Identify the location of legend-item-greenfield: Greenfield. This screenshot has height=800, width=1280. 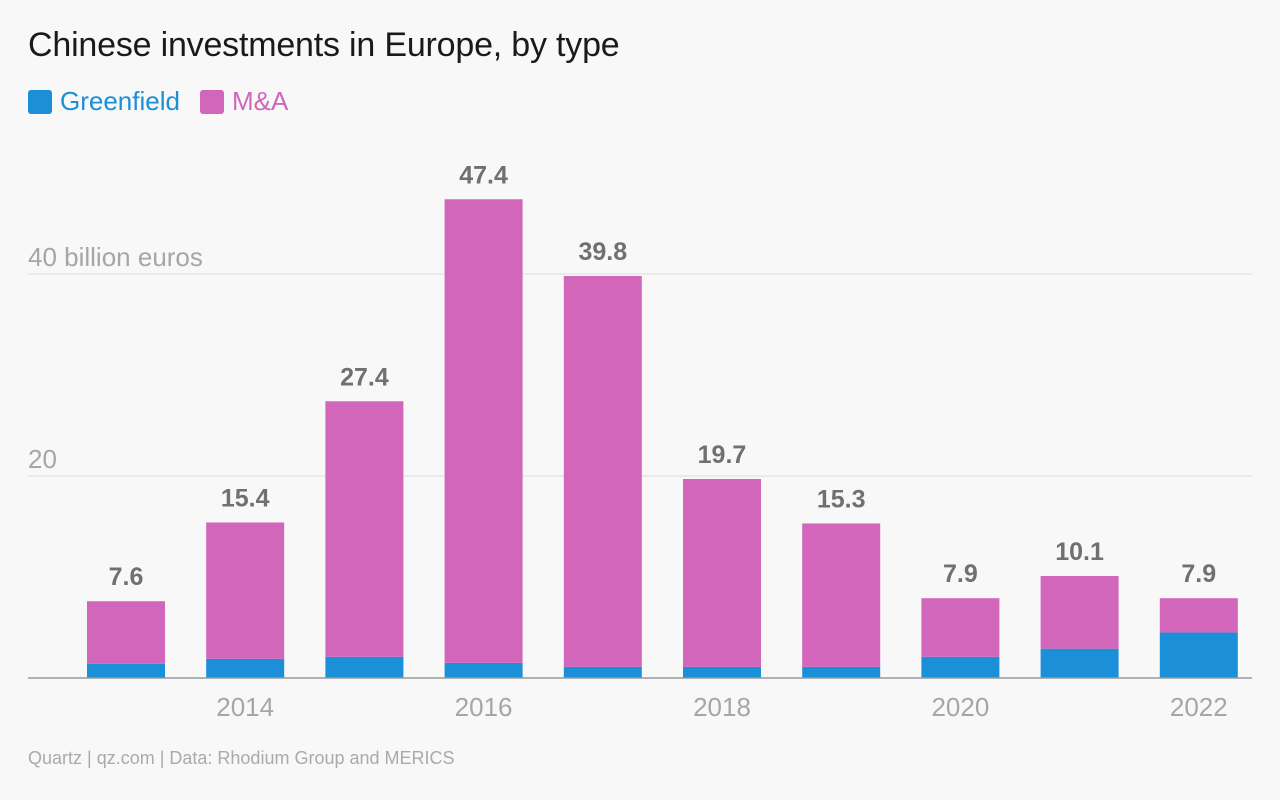
(104, 101).